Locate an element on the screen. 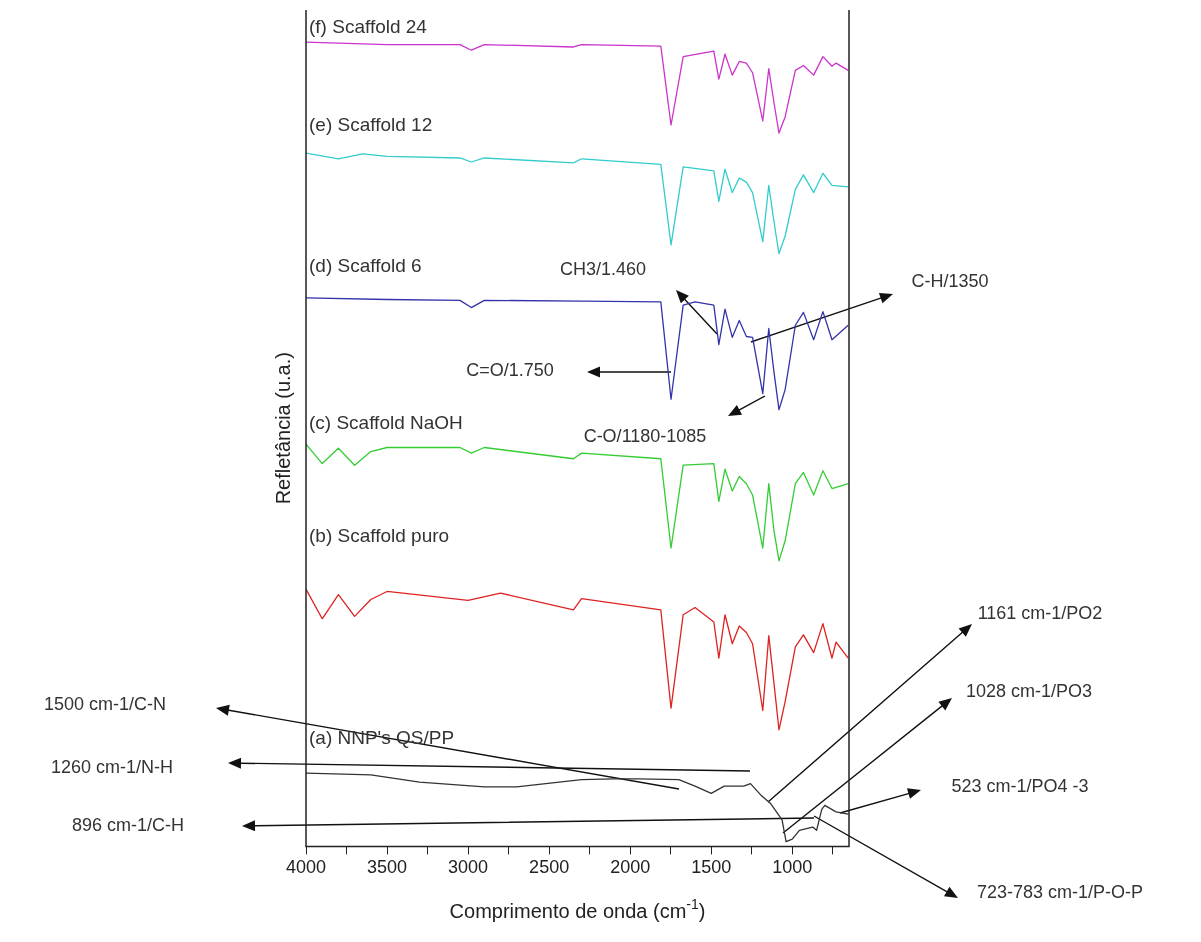  text: 523 cm-1/PO4 -3 is located at coordinates (1020, 785).